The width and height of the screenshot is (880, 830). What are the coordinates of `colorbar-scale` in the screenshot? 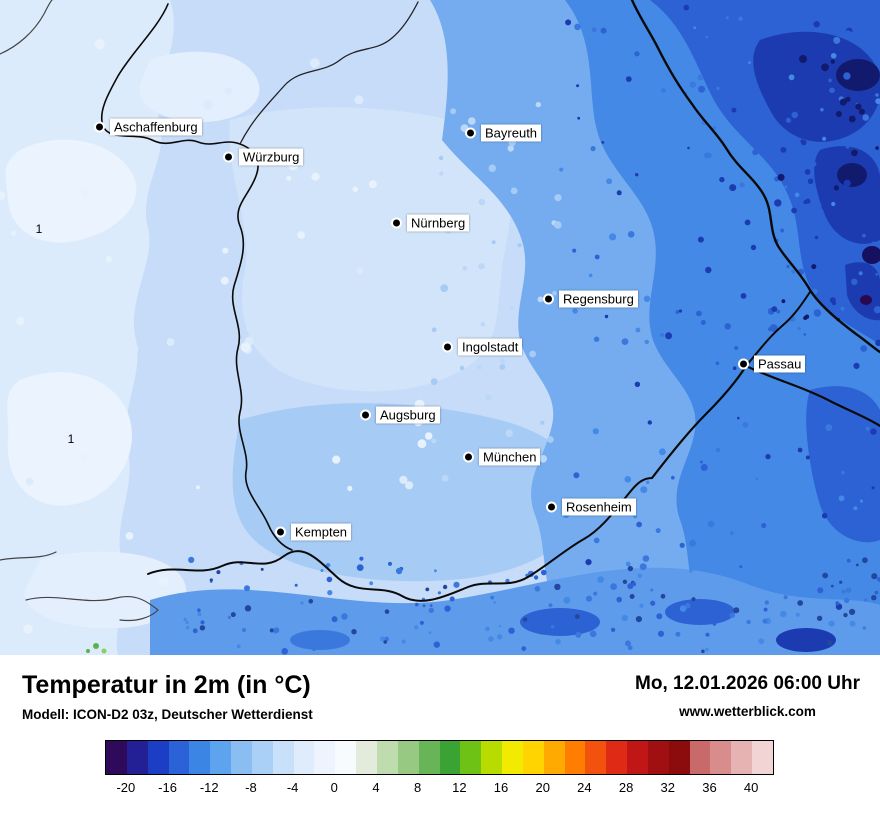 It's located at (439, 757).